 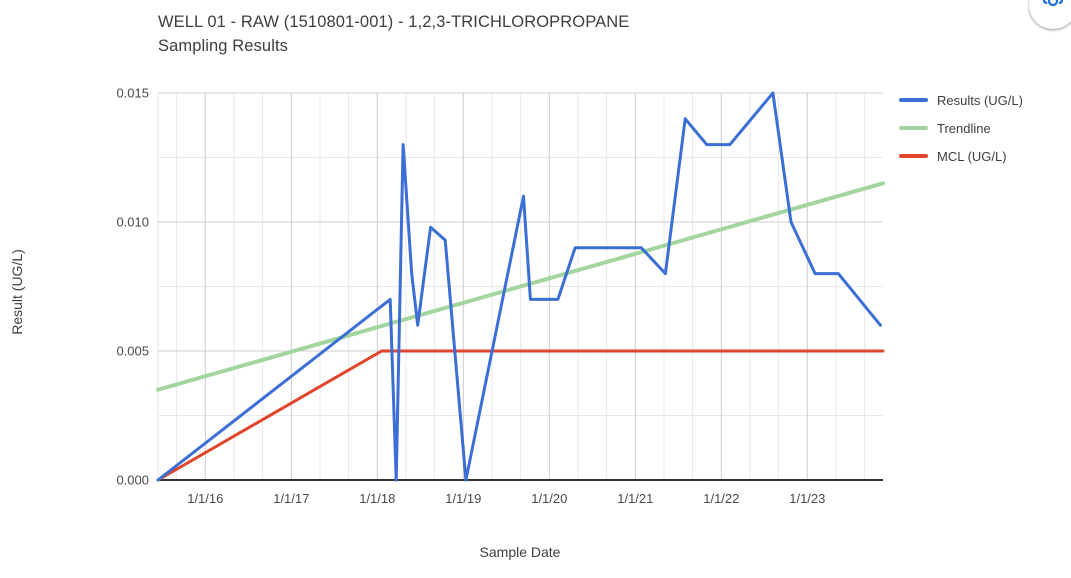 I want to click on legend-item-mcl: MCL (UG/L), so click(x=961, y=156).